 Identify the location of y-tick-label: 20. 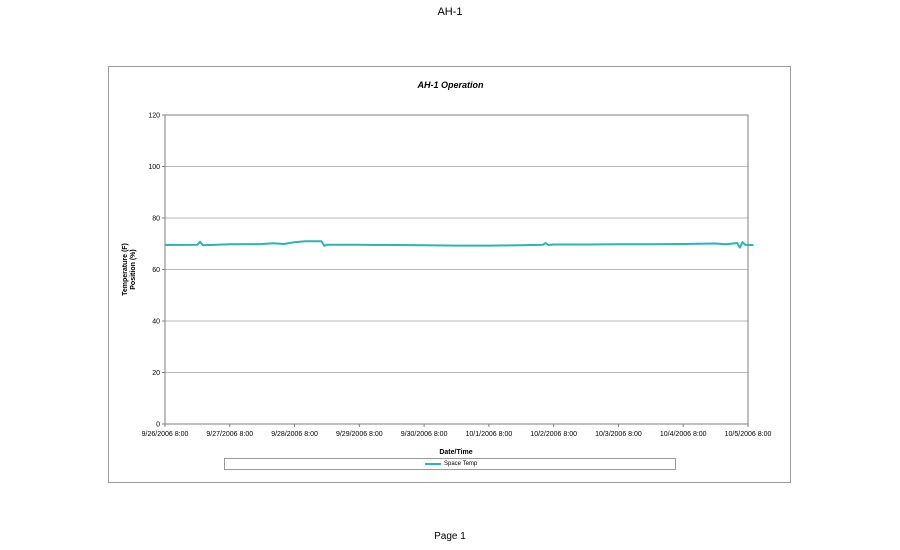
(156, 373).